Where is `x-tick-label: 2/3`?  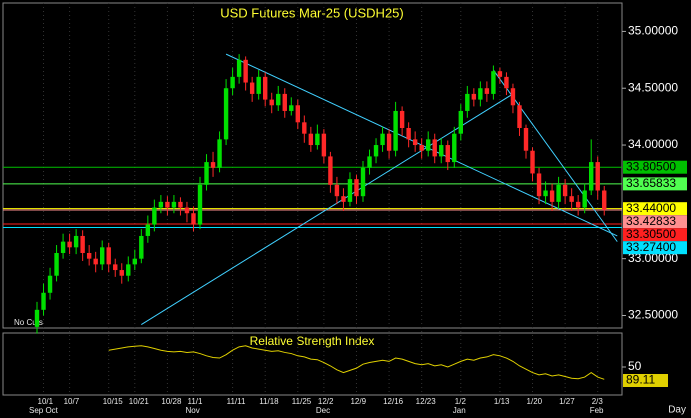
x-tick-label: 2/3 is located at coordinates (598, 401).